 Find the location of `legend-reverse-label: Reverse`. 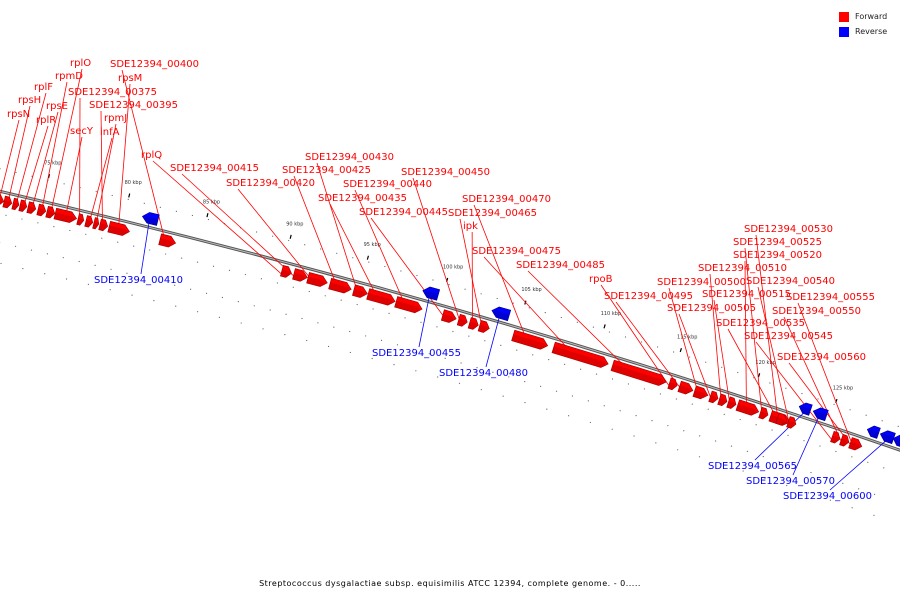

legend-reverse-label: Reverse is located at coordinates (871, 31).